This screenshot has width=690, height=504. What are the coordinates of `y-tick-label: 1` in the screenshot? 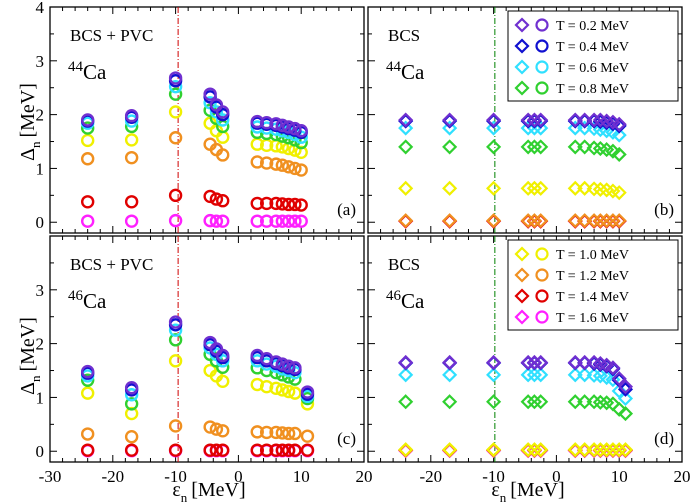 It's located at (40, 168).